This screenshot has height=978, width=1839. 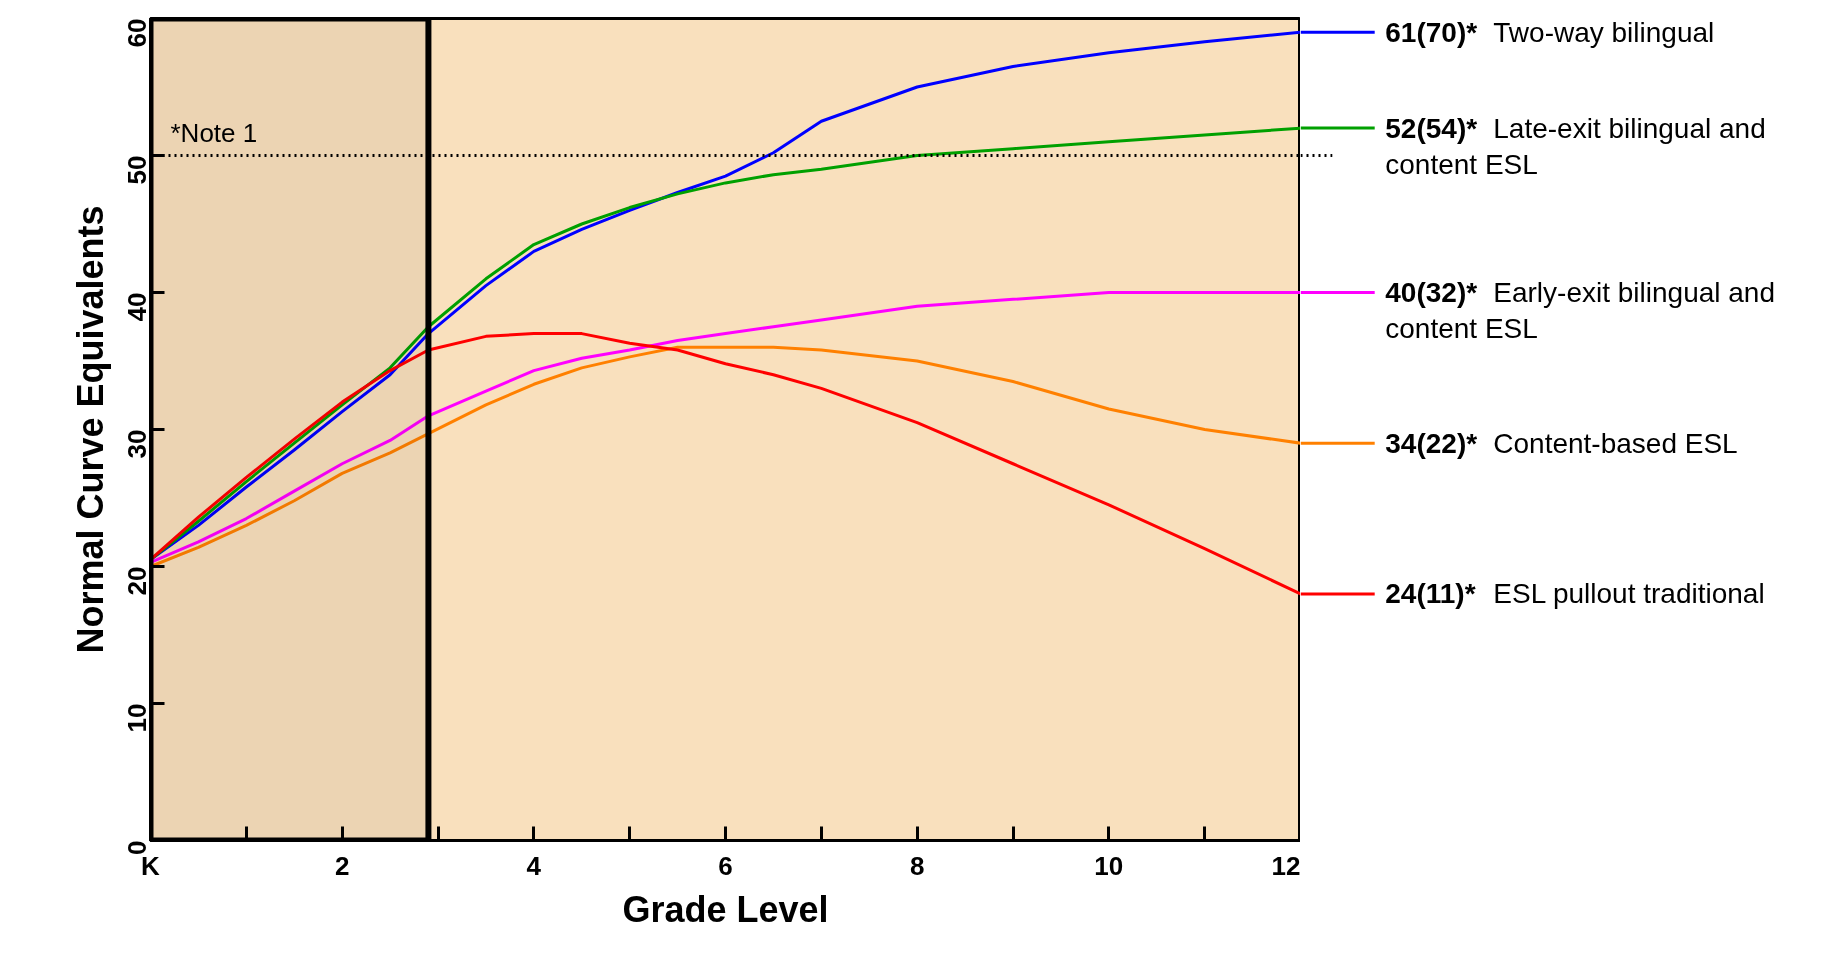 What do you see at coordinates (136, 847) in the screenshot?
I see `y-tick-label: 0` at bounding box center [136, 847].